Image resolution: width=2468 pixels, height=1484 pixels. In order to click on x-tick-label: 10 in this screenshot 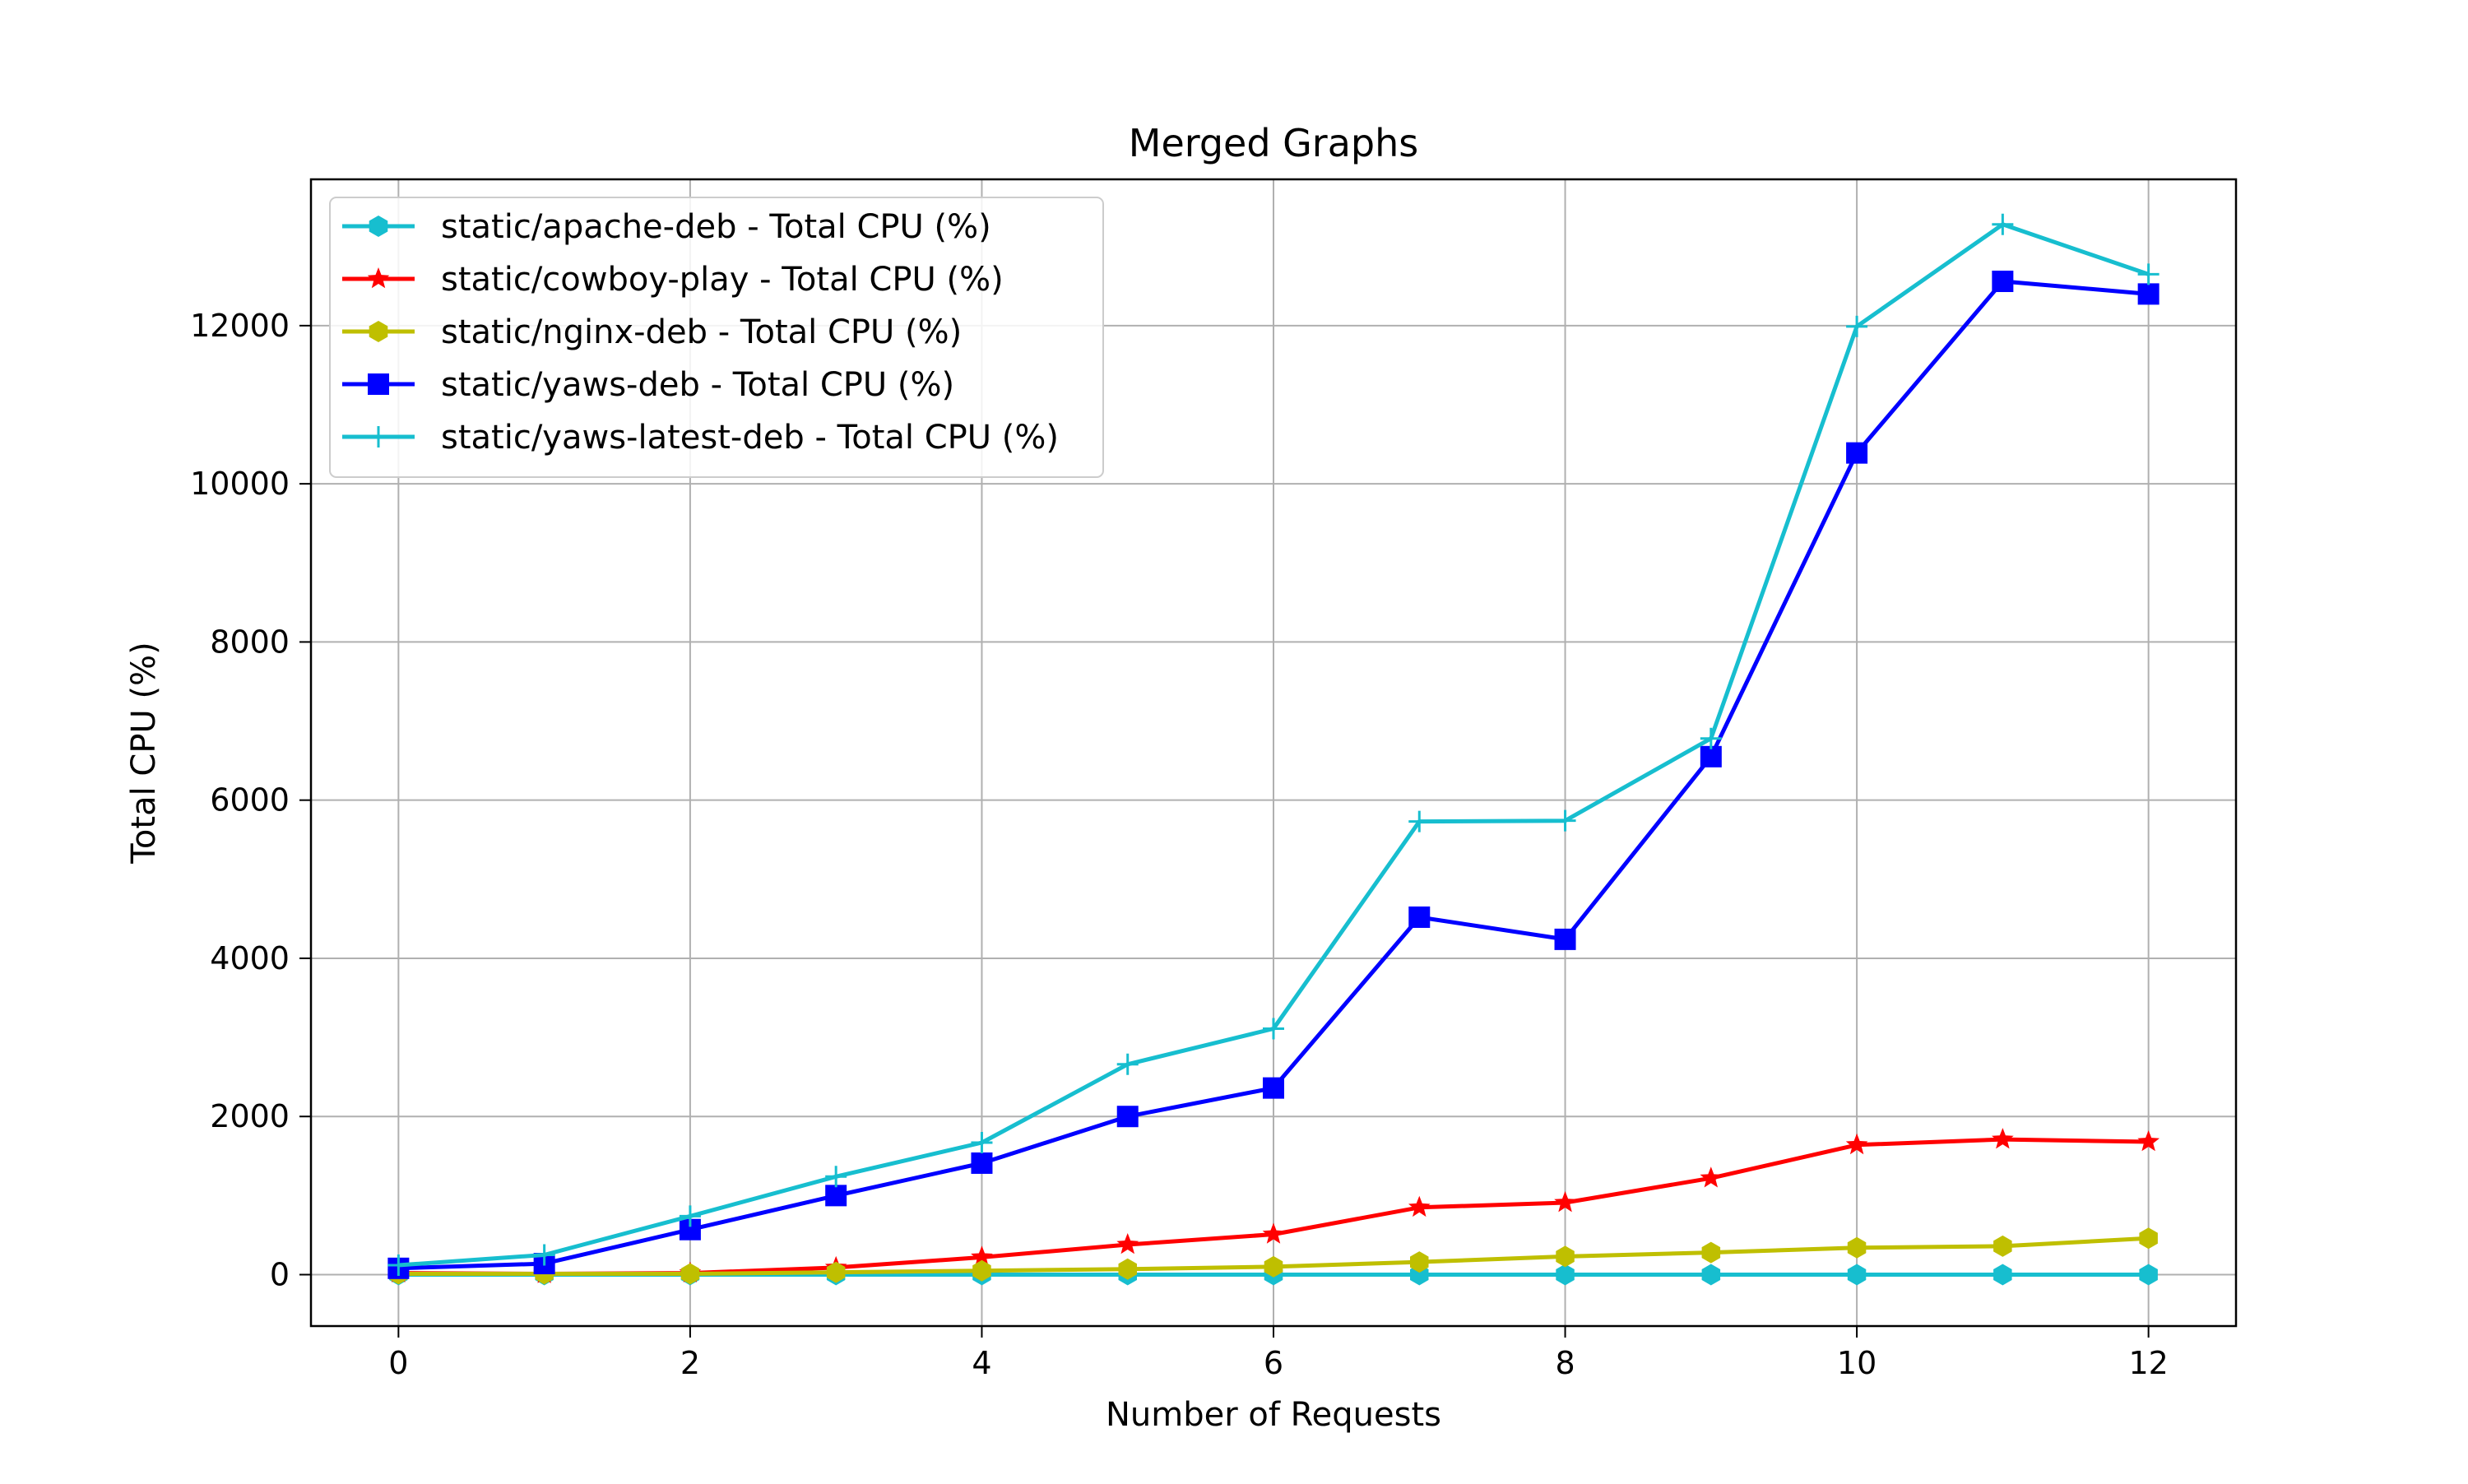, I will do `click(1857, 1363)`.